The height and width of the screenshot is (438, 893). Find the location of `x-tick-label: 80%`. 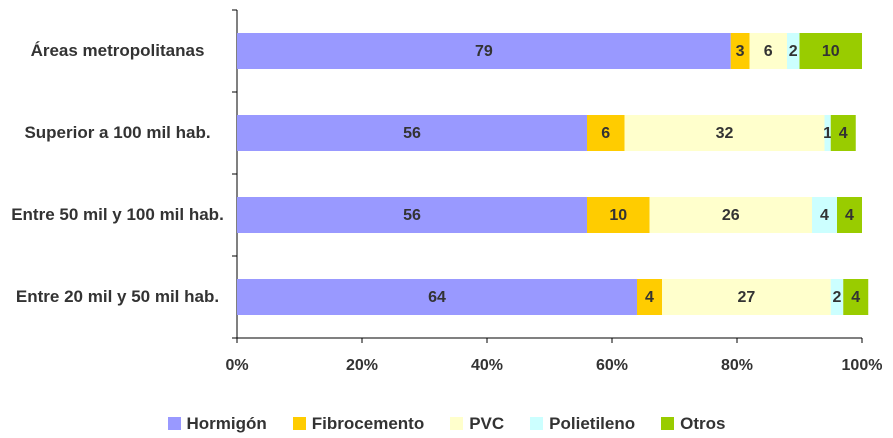

x-tick-label: 80% is located at coordinates (737, 365).